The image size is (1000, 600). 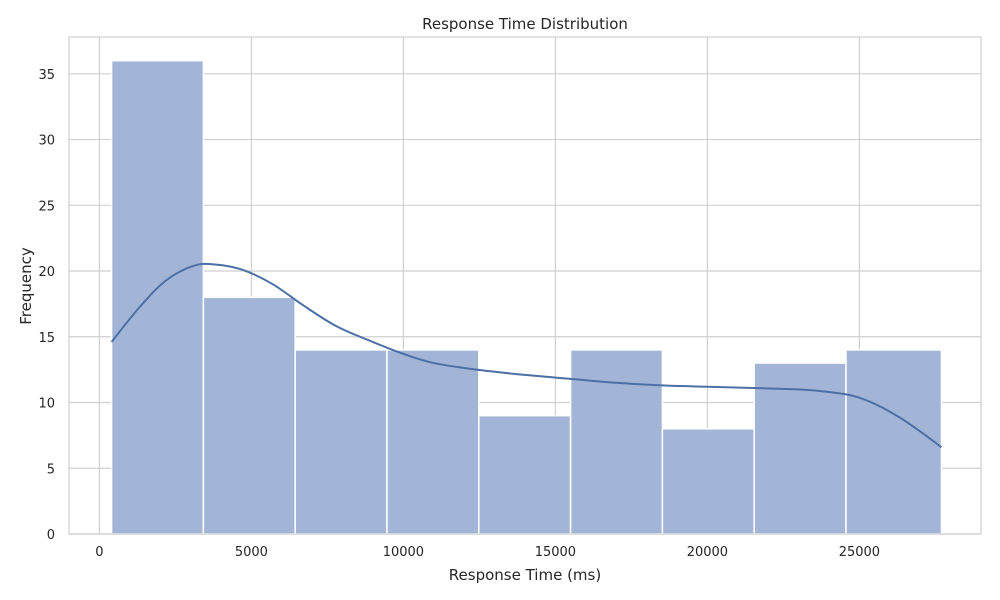 I want to click on x-tick-label: 0, so click(x=99, y=552).